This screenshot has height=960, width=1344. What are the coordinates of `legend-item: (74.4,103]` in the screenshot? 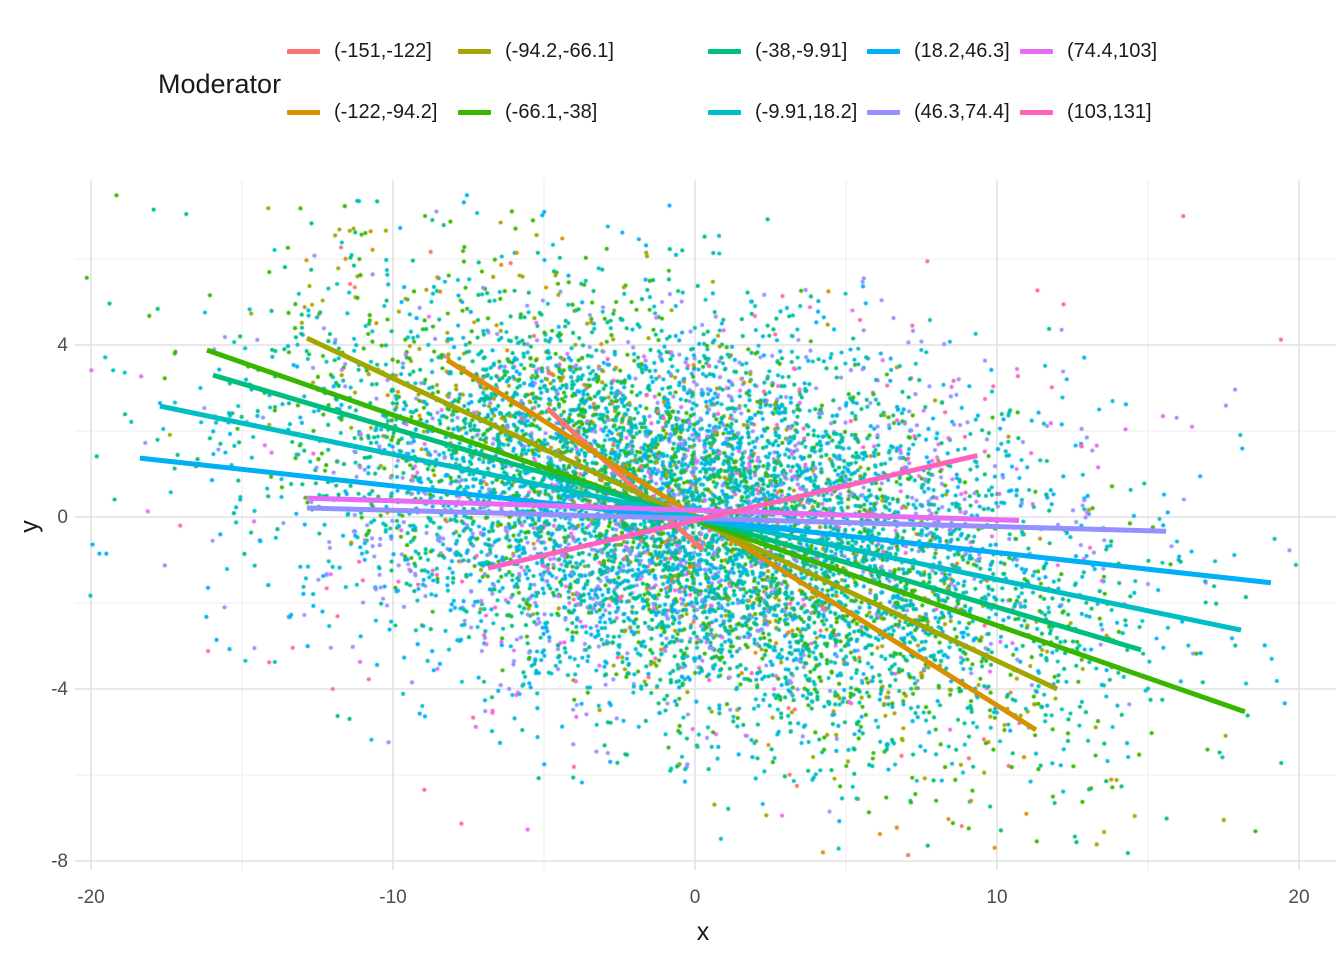 It's located at (1088, 51).